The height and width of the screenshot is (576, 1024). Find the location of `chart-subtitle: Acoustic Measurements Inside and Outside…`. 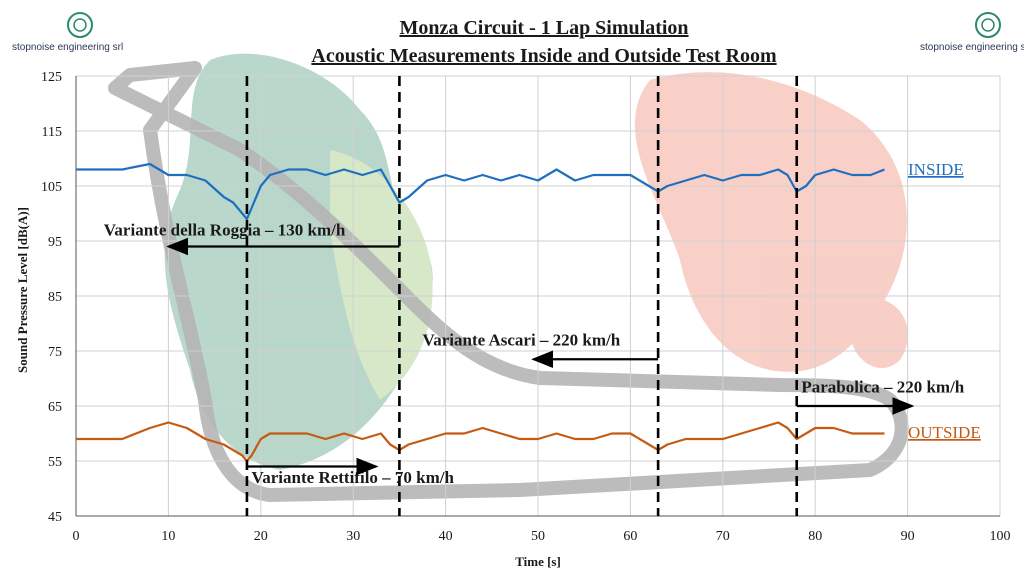

chart-subtitle: Acoustic Measurements Inside and Outside… is located at coordinates (544, 56).